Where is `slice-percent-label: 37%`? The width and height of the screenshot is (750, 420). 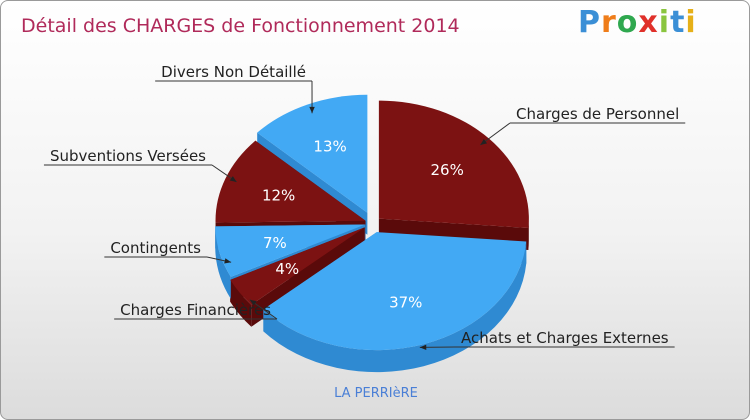
slice-percent-label: 37% is located at coordinates (405, 303).